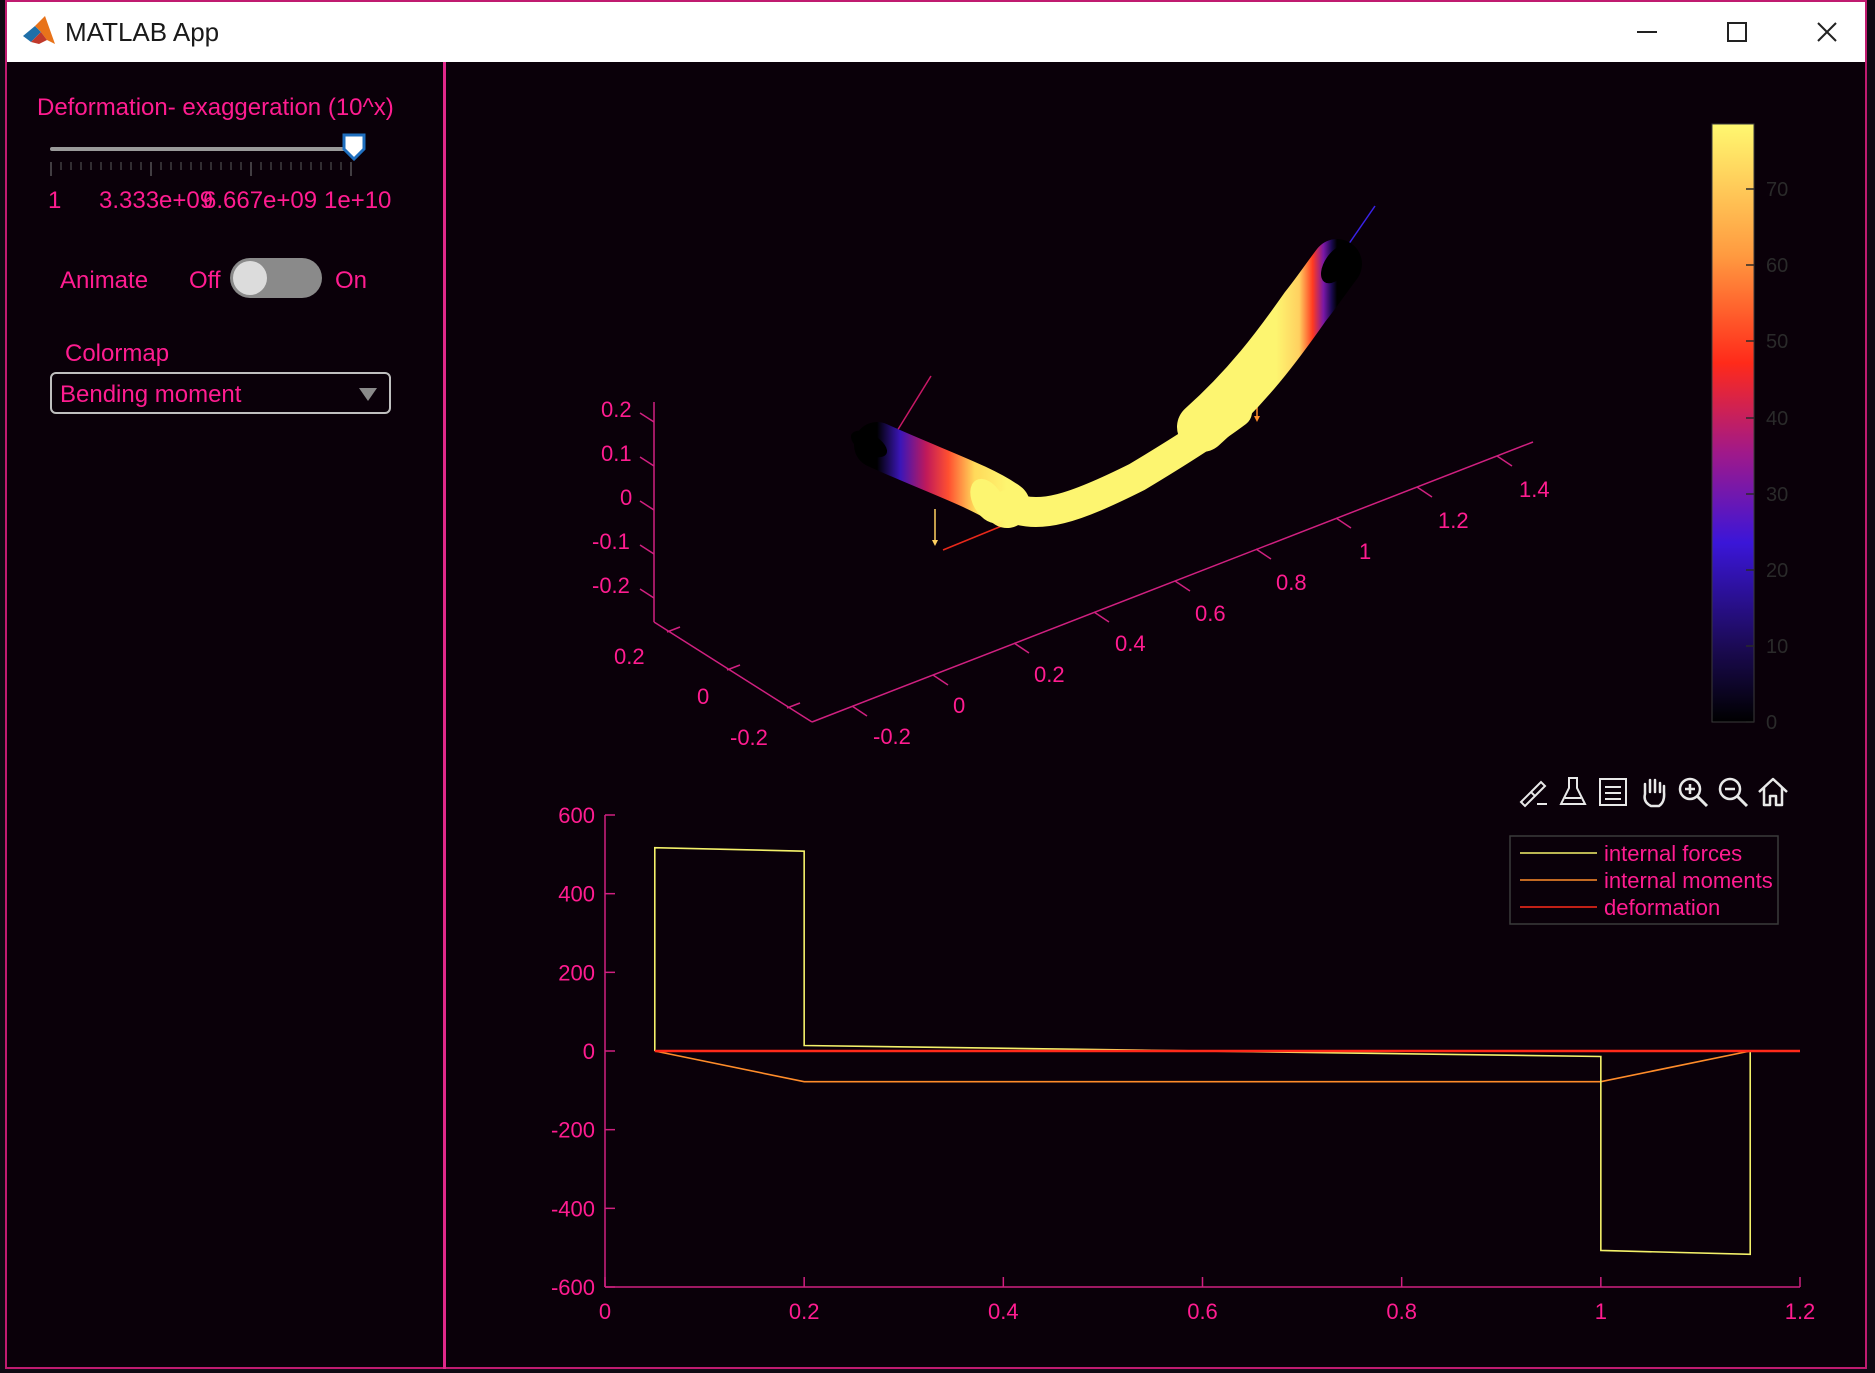  What do you see at coordinates (629, 656) in the screenshot?
I see `y-tick-label: 0.2` at bounding box center [629, 656].